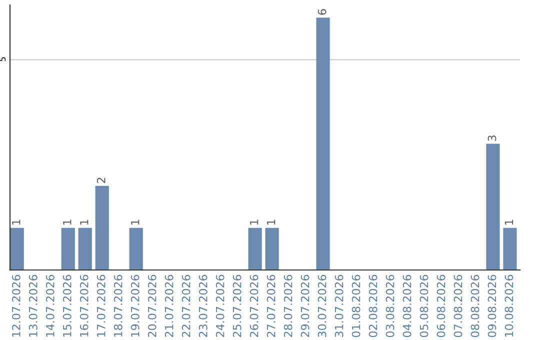 The height and width of the screenshot is (340, 540). Describe the element at coordinates (390, 306) in the screenshot. I see `x-tick-label: 03.08.2026` at that location.